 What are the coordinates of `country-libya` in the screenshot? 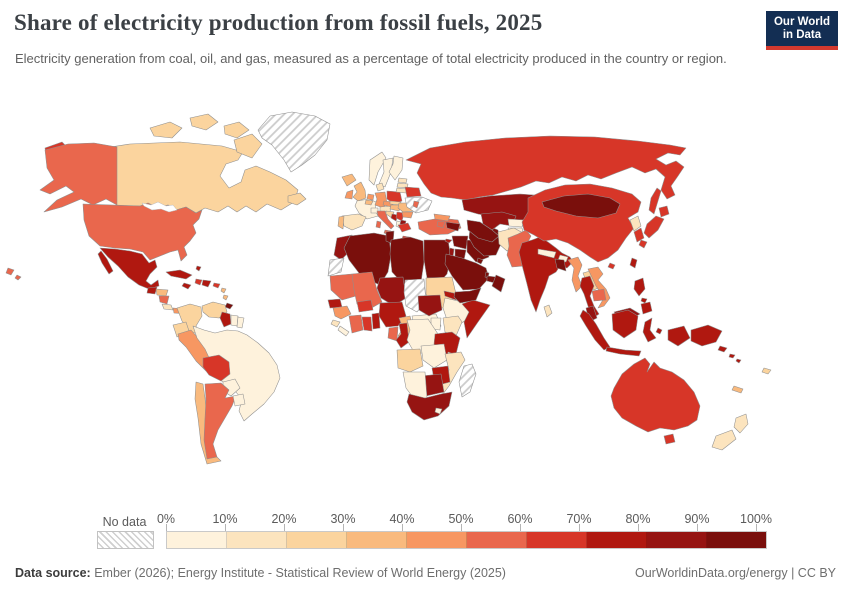 It's located at (407, 260).